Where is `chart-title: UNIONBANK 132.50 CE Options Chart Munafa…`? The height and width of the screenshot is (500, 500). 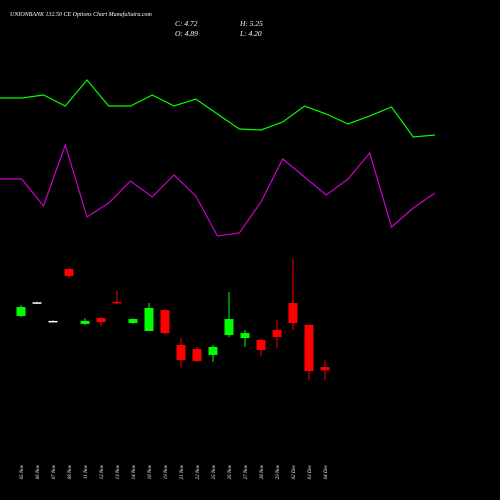
chart-title: UNIONBANK 132.50 CE Options Chart Munafa… is located at coordinates (81, 14).